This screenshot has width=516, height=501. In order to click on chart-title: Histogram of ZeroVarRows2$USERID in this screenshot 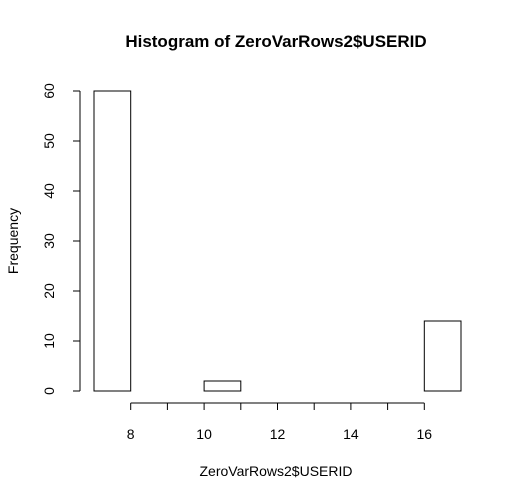, I will do `click(275, 41)`.